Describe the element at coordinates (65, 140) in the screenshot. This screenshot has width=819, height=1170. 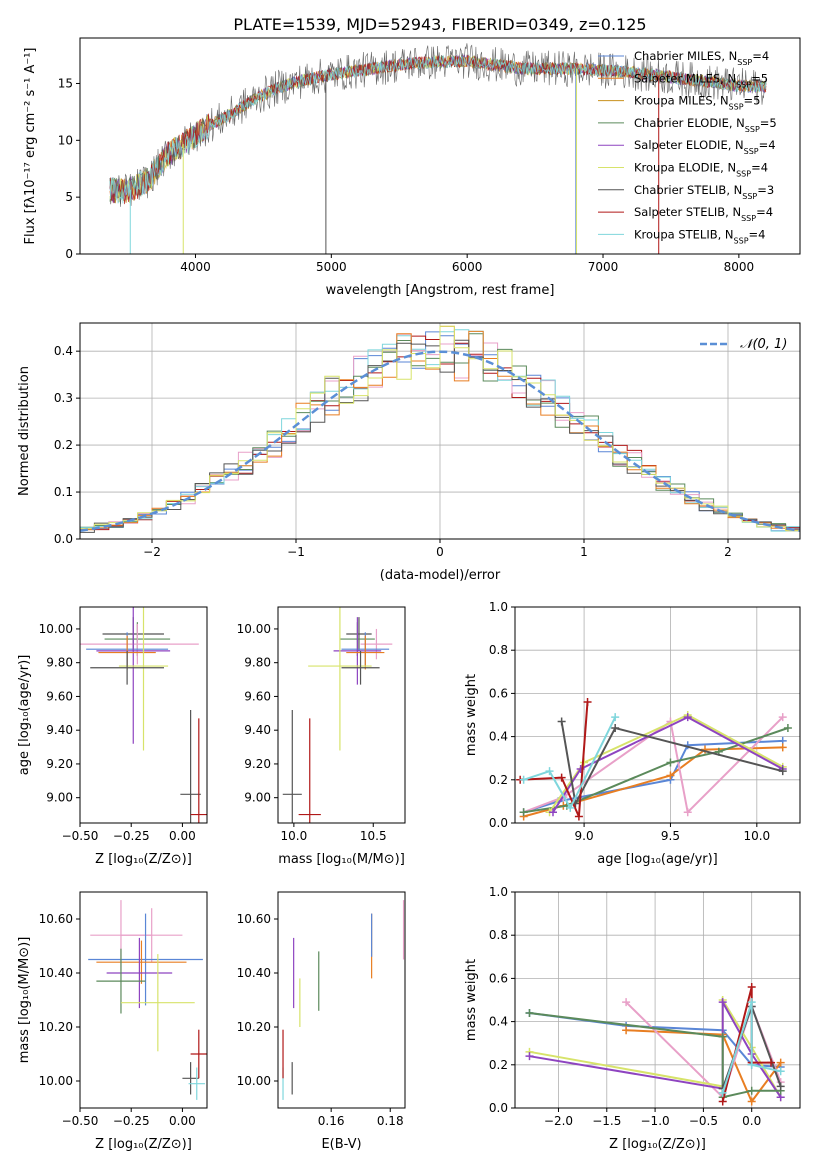
I see `y-tick-label: 10` at that location.